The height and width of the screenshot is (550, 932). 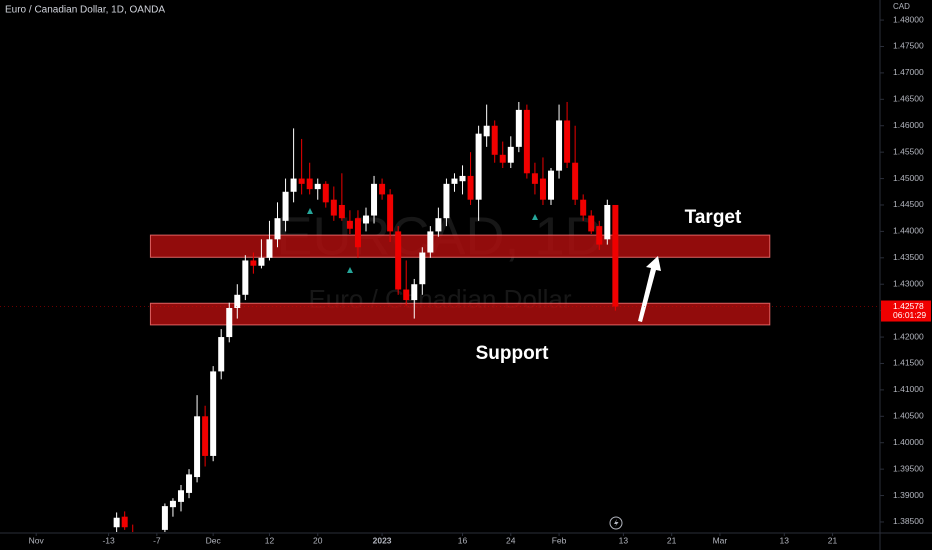 What do you see at coordinates (908, 257) in the screenshot?
I see `y-tick-label: 1.43500` at bounding box center [908, 257].